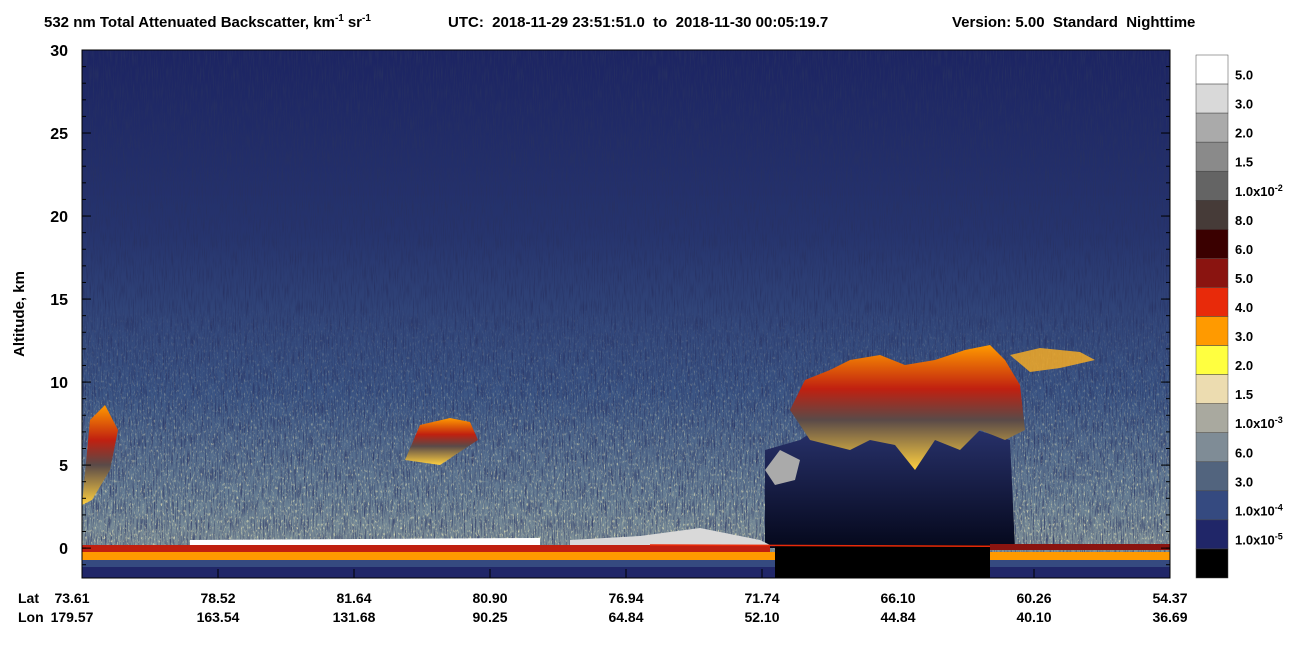 This screenshot has width=1300, height=672. What do you see at coordinates (897, 598) in the screenshot?
I see `lat-label: 66.10` at bounding box center [897, 598].